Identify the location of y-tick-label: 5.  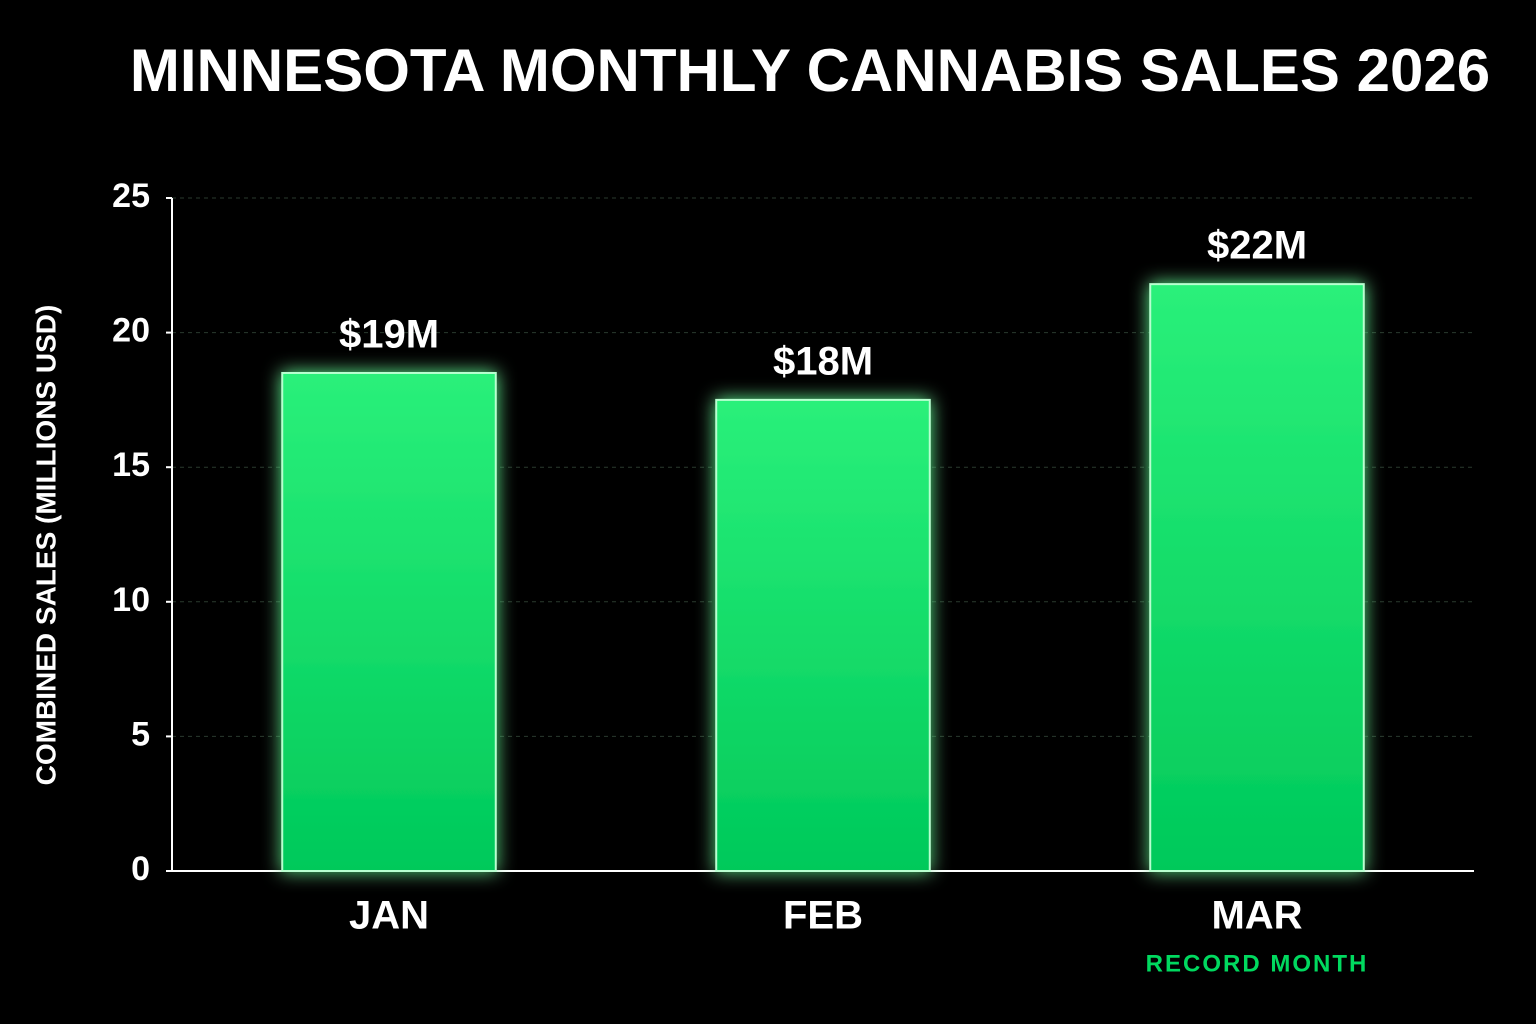
(140, 734).